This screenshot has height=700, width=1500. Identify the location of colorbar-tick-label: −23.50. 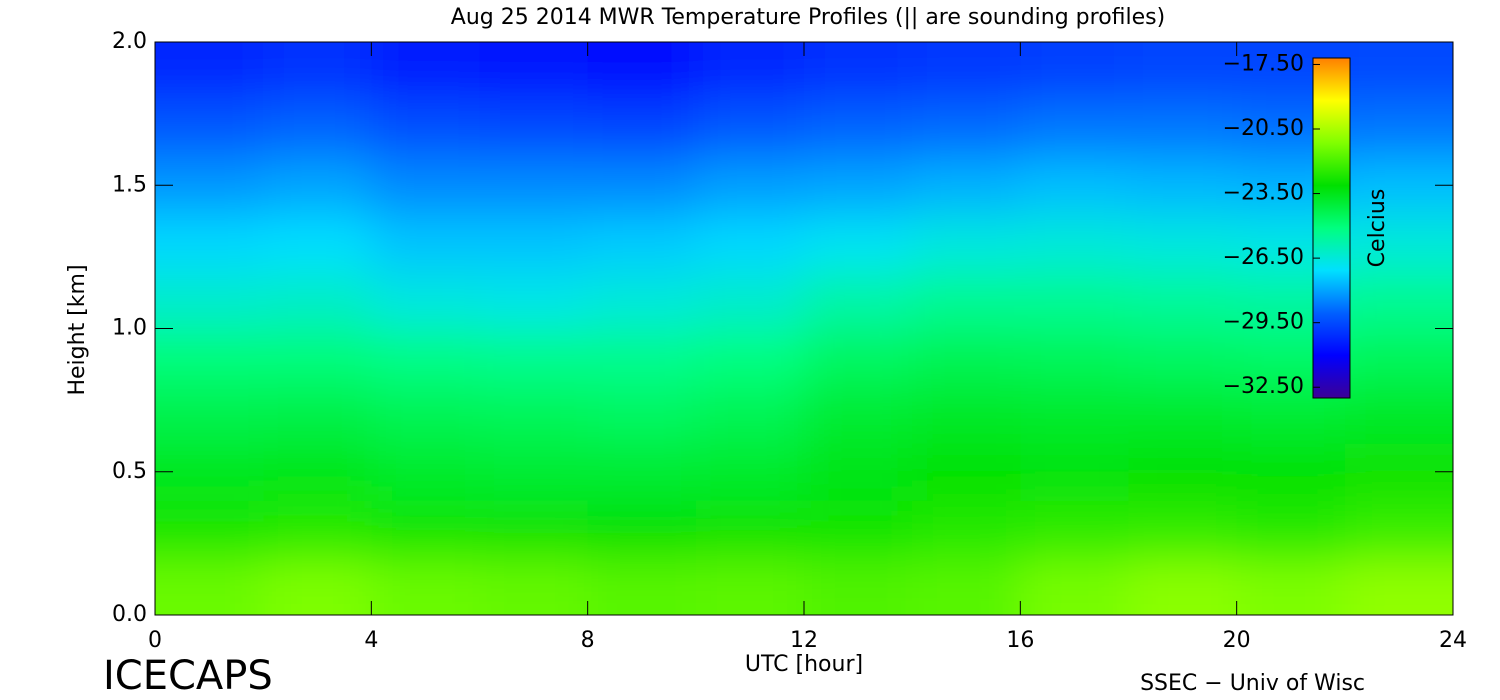
(1263, 193).